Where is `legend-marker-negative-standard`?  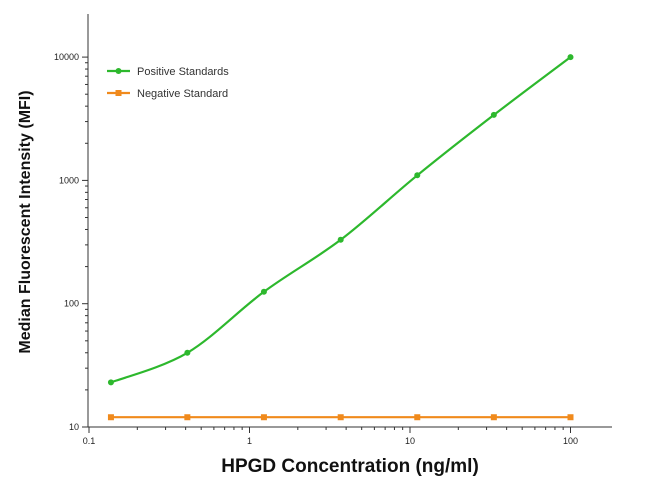 legend-marker-negative-standard is located at coordinates (118, 93).